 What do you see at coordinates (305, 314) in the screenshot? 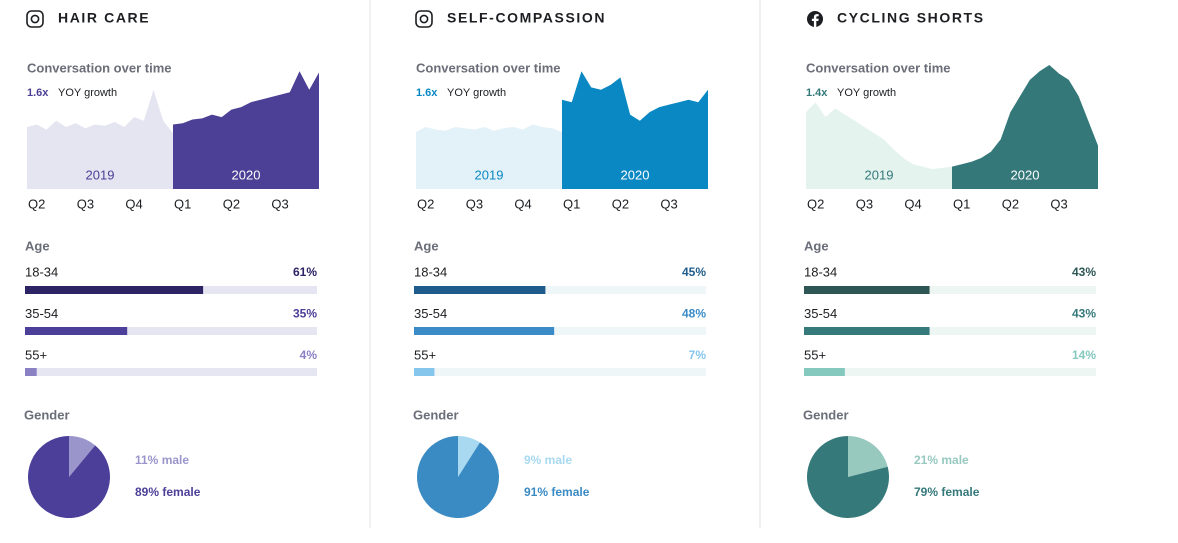
I see `value-label: 35%` at bounding box center [305, 314].